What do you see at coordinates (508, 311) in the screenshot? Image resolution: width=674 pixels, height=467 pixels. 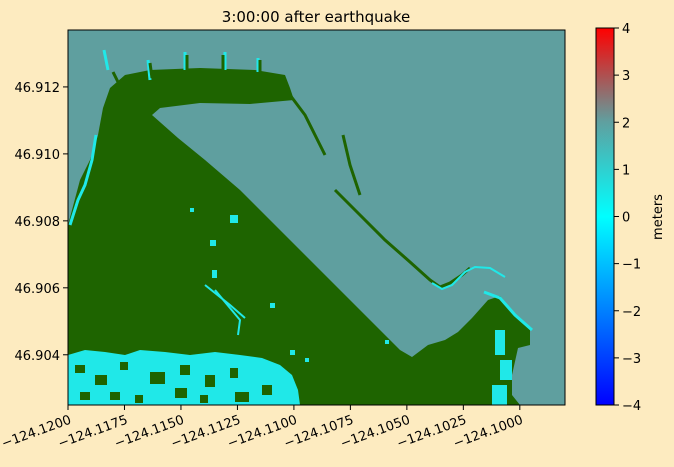 I see `coastal-fringe-right` at bounding box center [508, 311].